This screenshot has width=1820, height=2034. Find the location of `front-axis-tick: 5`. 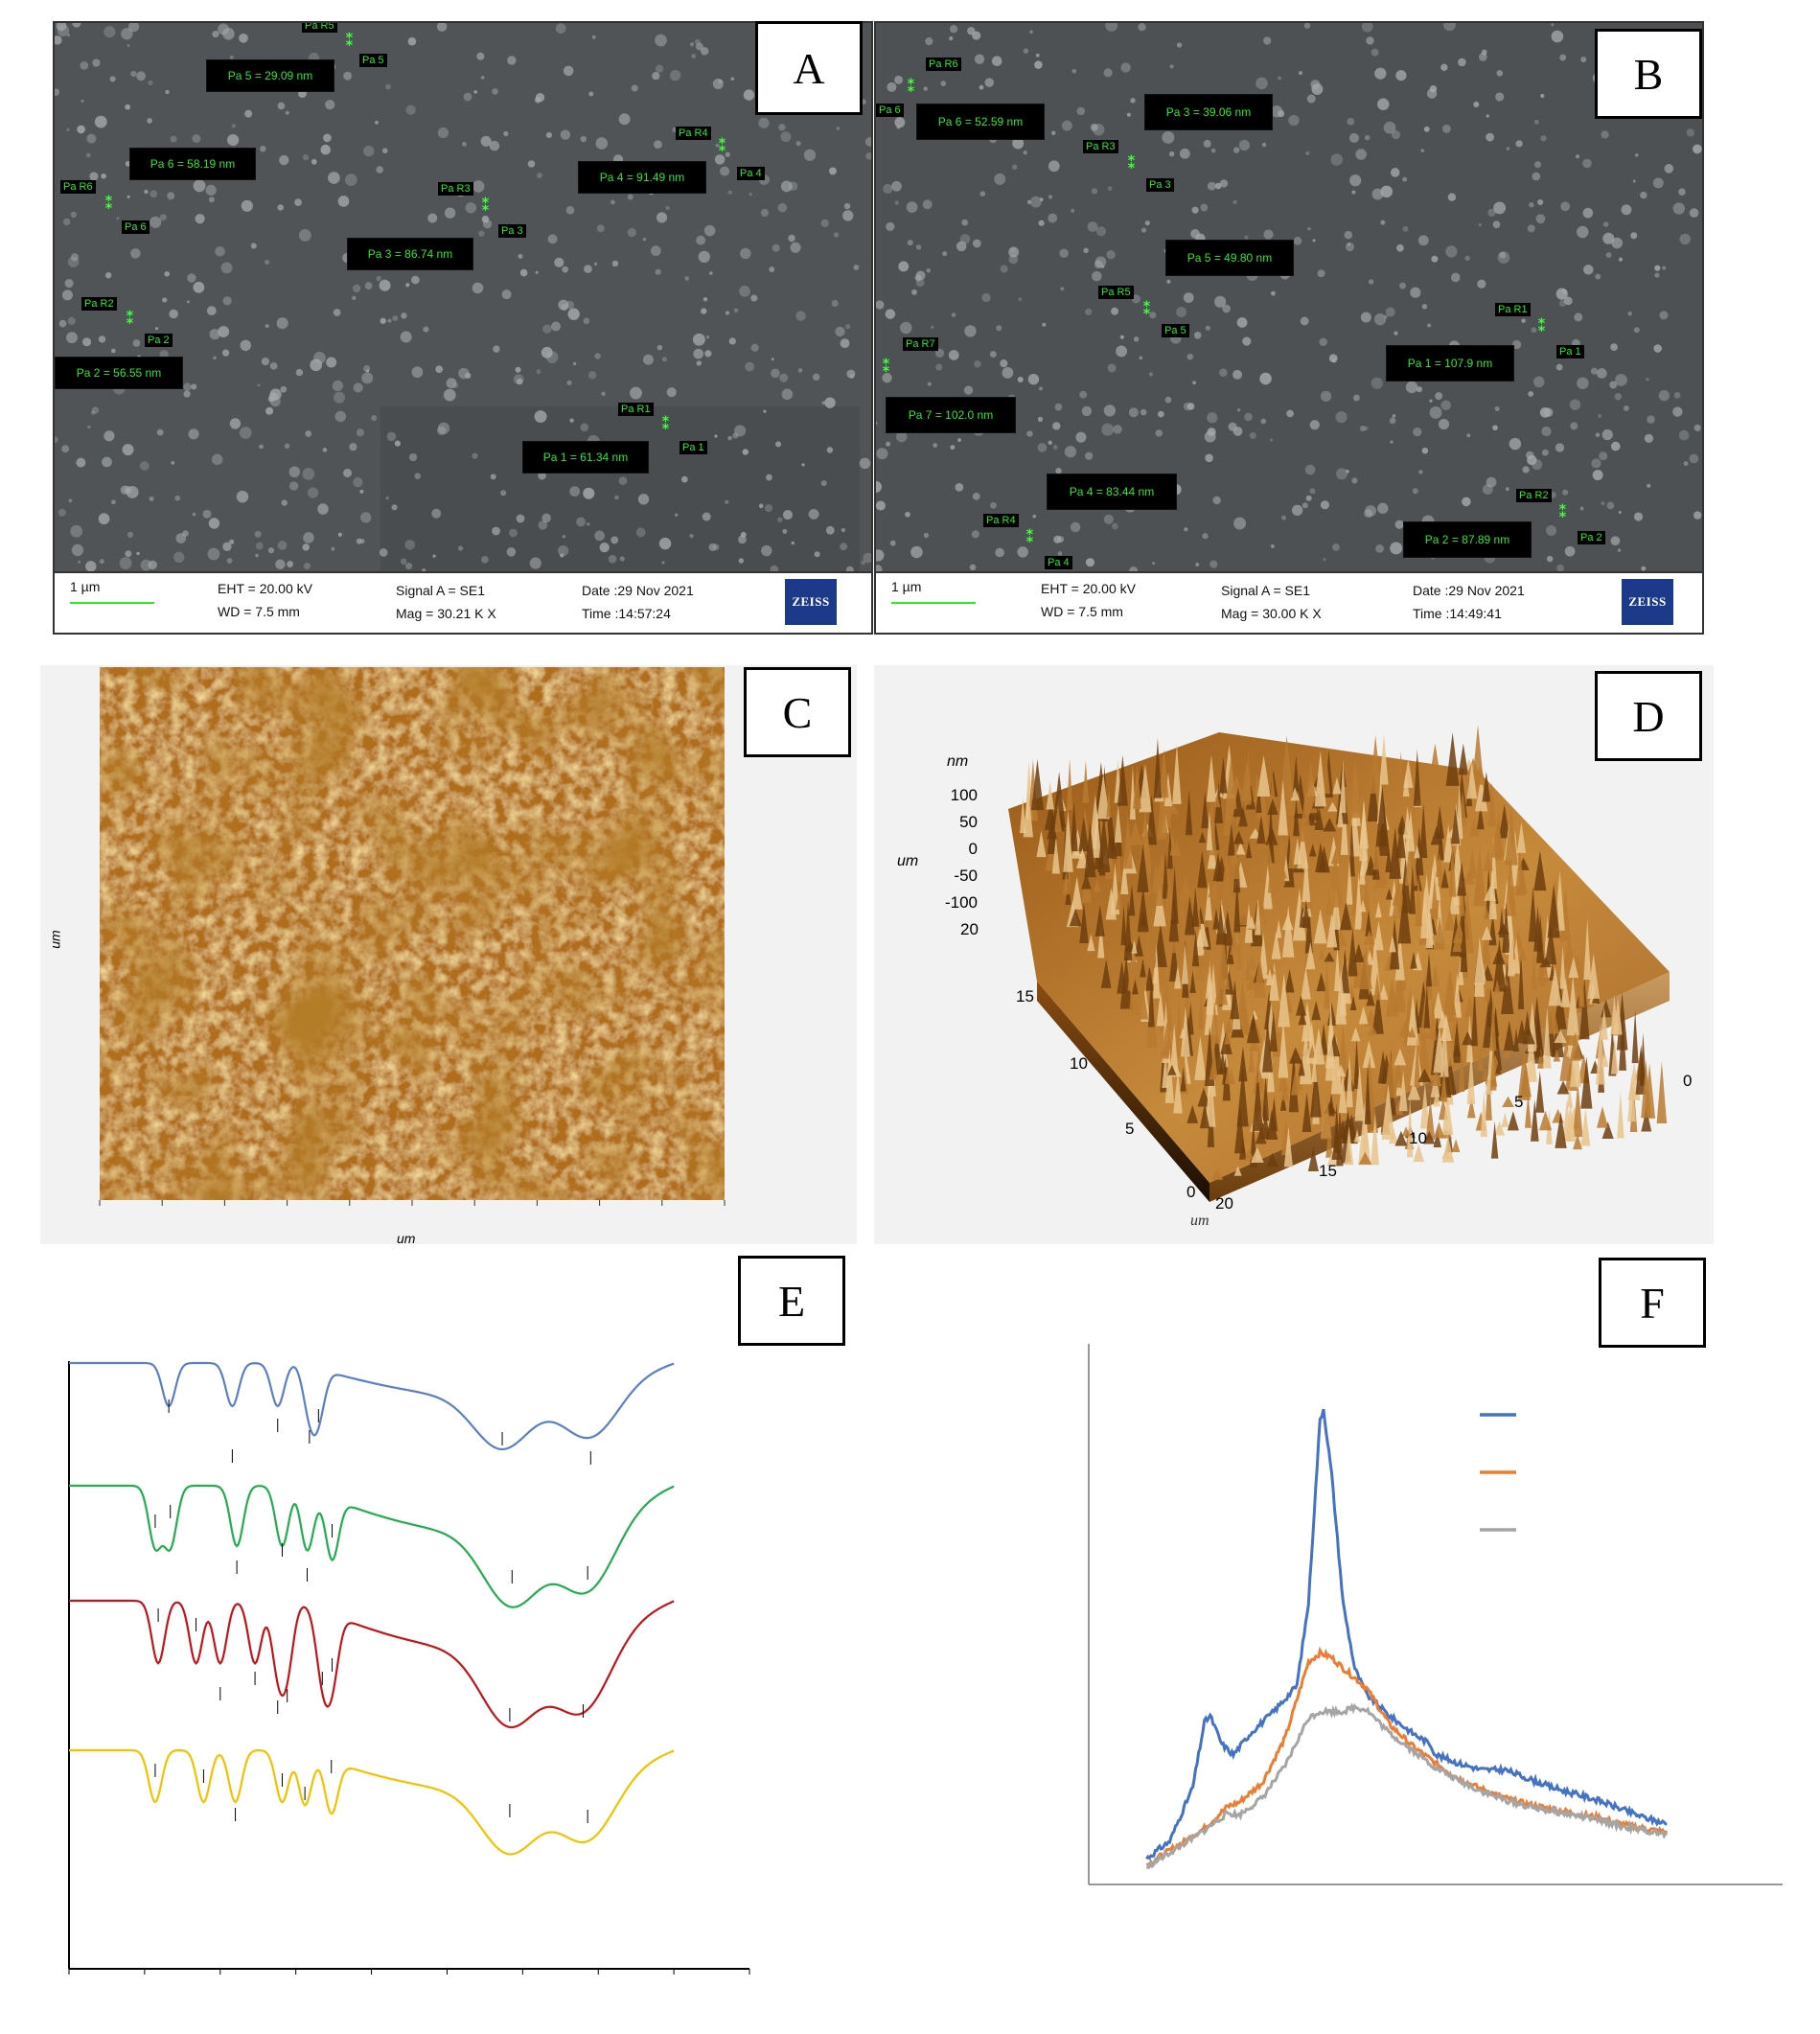

front-axis-tick: 5 is located at coordinates (1519, 1102).